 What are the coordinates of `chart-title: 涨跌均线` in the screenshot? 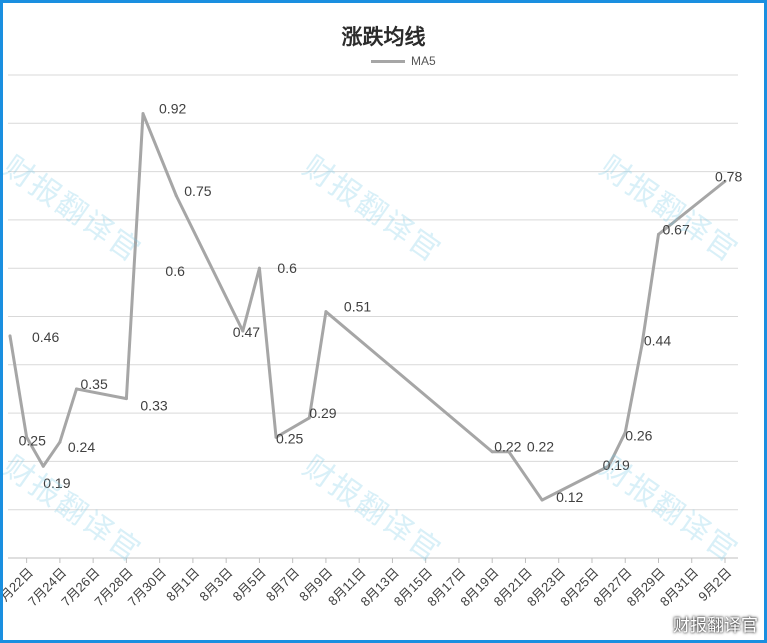 It's located at (383, 36).